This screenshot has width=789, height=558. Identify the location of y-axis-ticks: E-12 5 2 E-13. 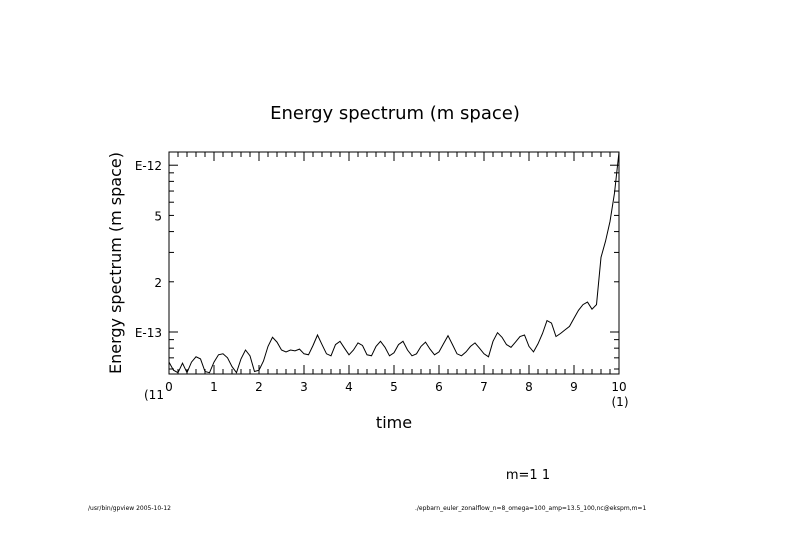
(148, 249).